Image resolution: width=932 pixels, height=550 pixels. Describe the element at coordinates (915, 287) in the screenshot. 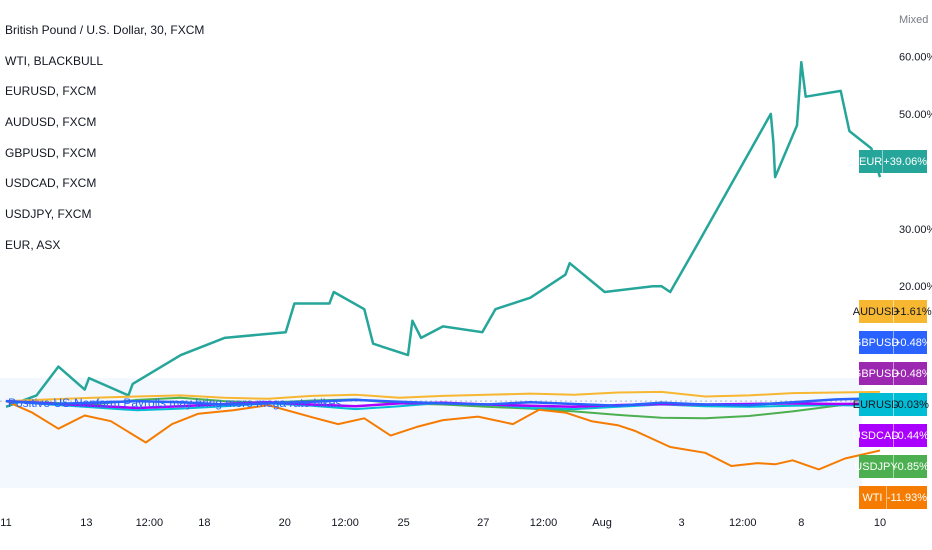

I see `y-tick-label: 20.00%` at that location.